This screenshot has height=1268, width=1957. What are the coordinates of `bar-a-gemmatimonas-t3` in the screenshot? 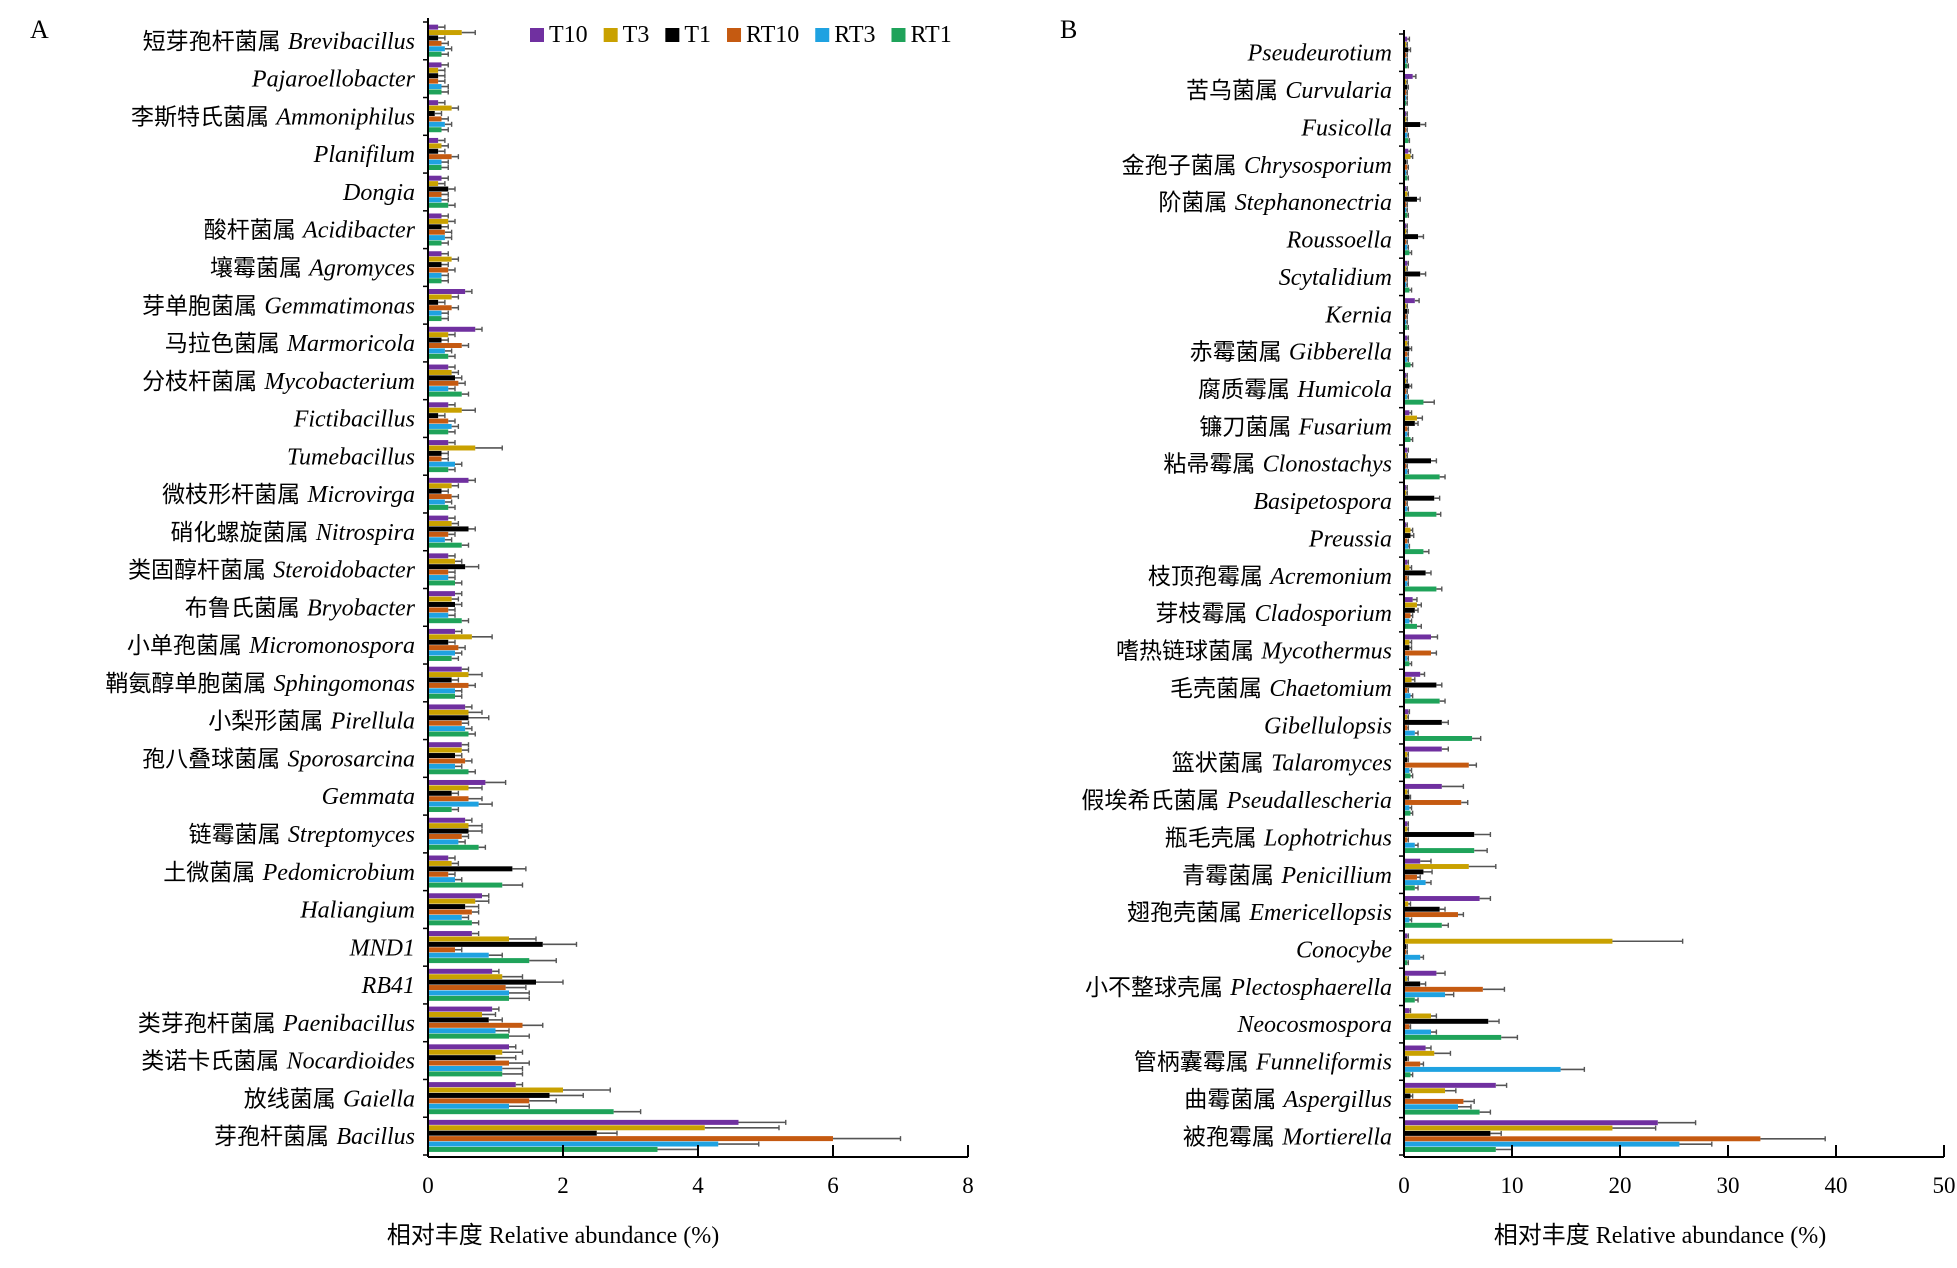 It's located at (440, 297).